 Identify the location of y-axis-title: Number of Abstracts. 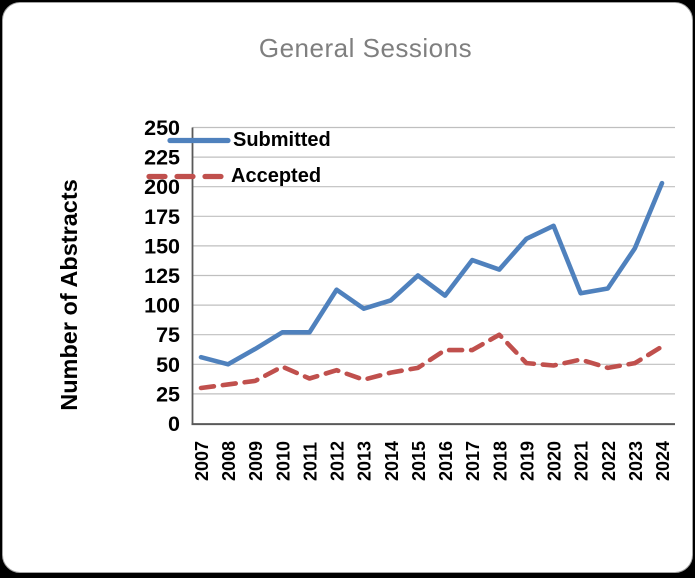
(69, 295).